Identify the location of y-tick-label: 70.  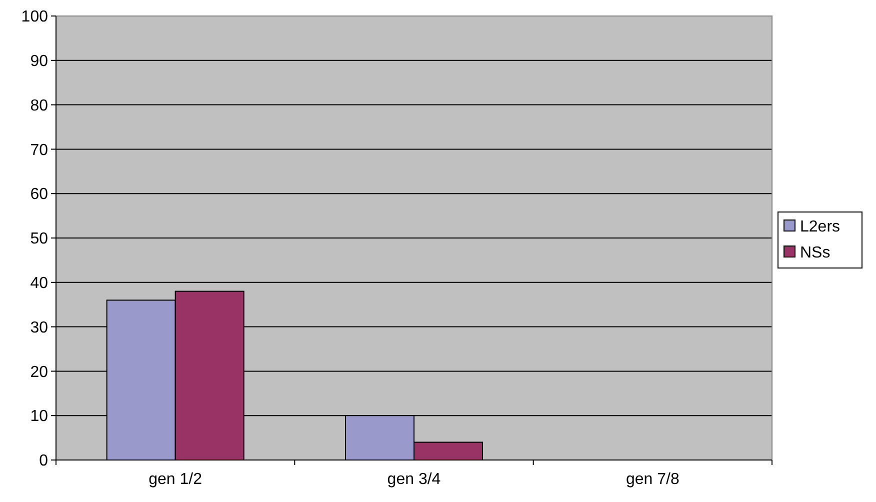
(39, 150).